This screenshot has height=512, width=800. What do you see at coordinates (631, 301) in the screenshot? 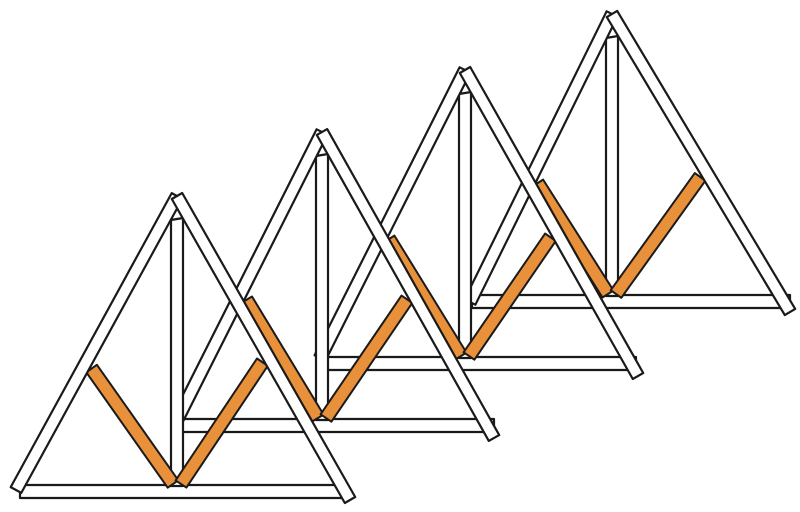
I see `tie-beam` at bounding box center [631, 301].